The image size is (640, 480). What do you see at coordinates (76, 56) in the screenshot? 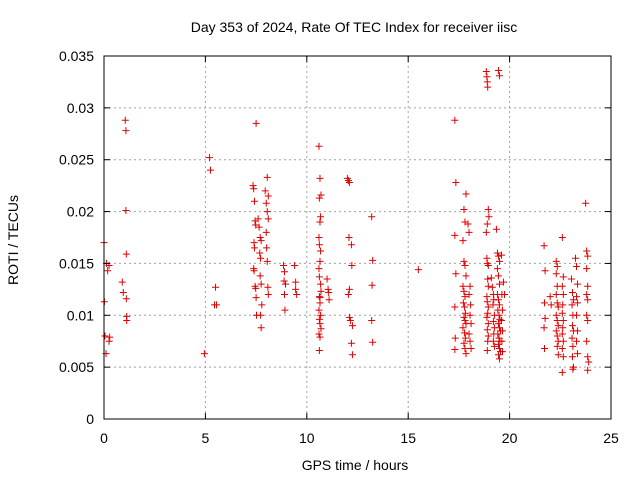
I see `y-tick-label: 0.035` at bounding box center [76, 56].